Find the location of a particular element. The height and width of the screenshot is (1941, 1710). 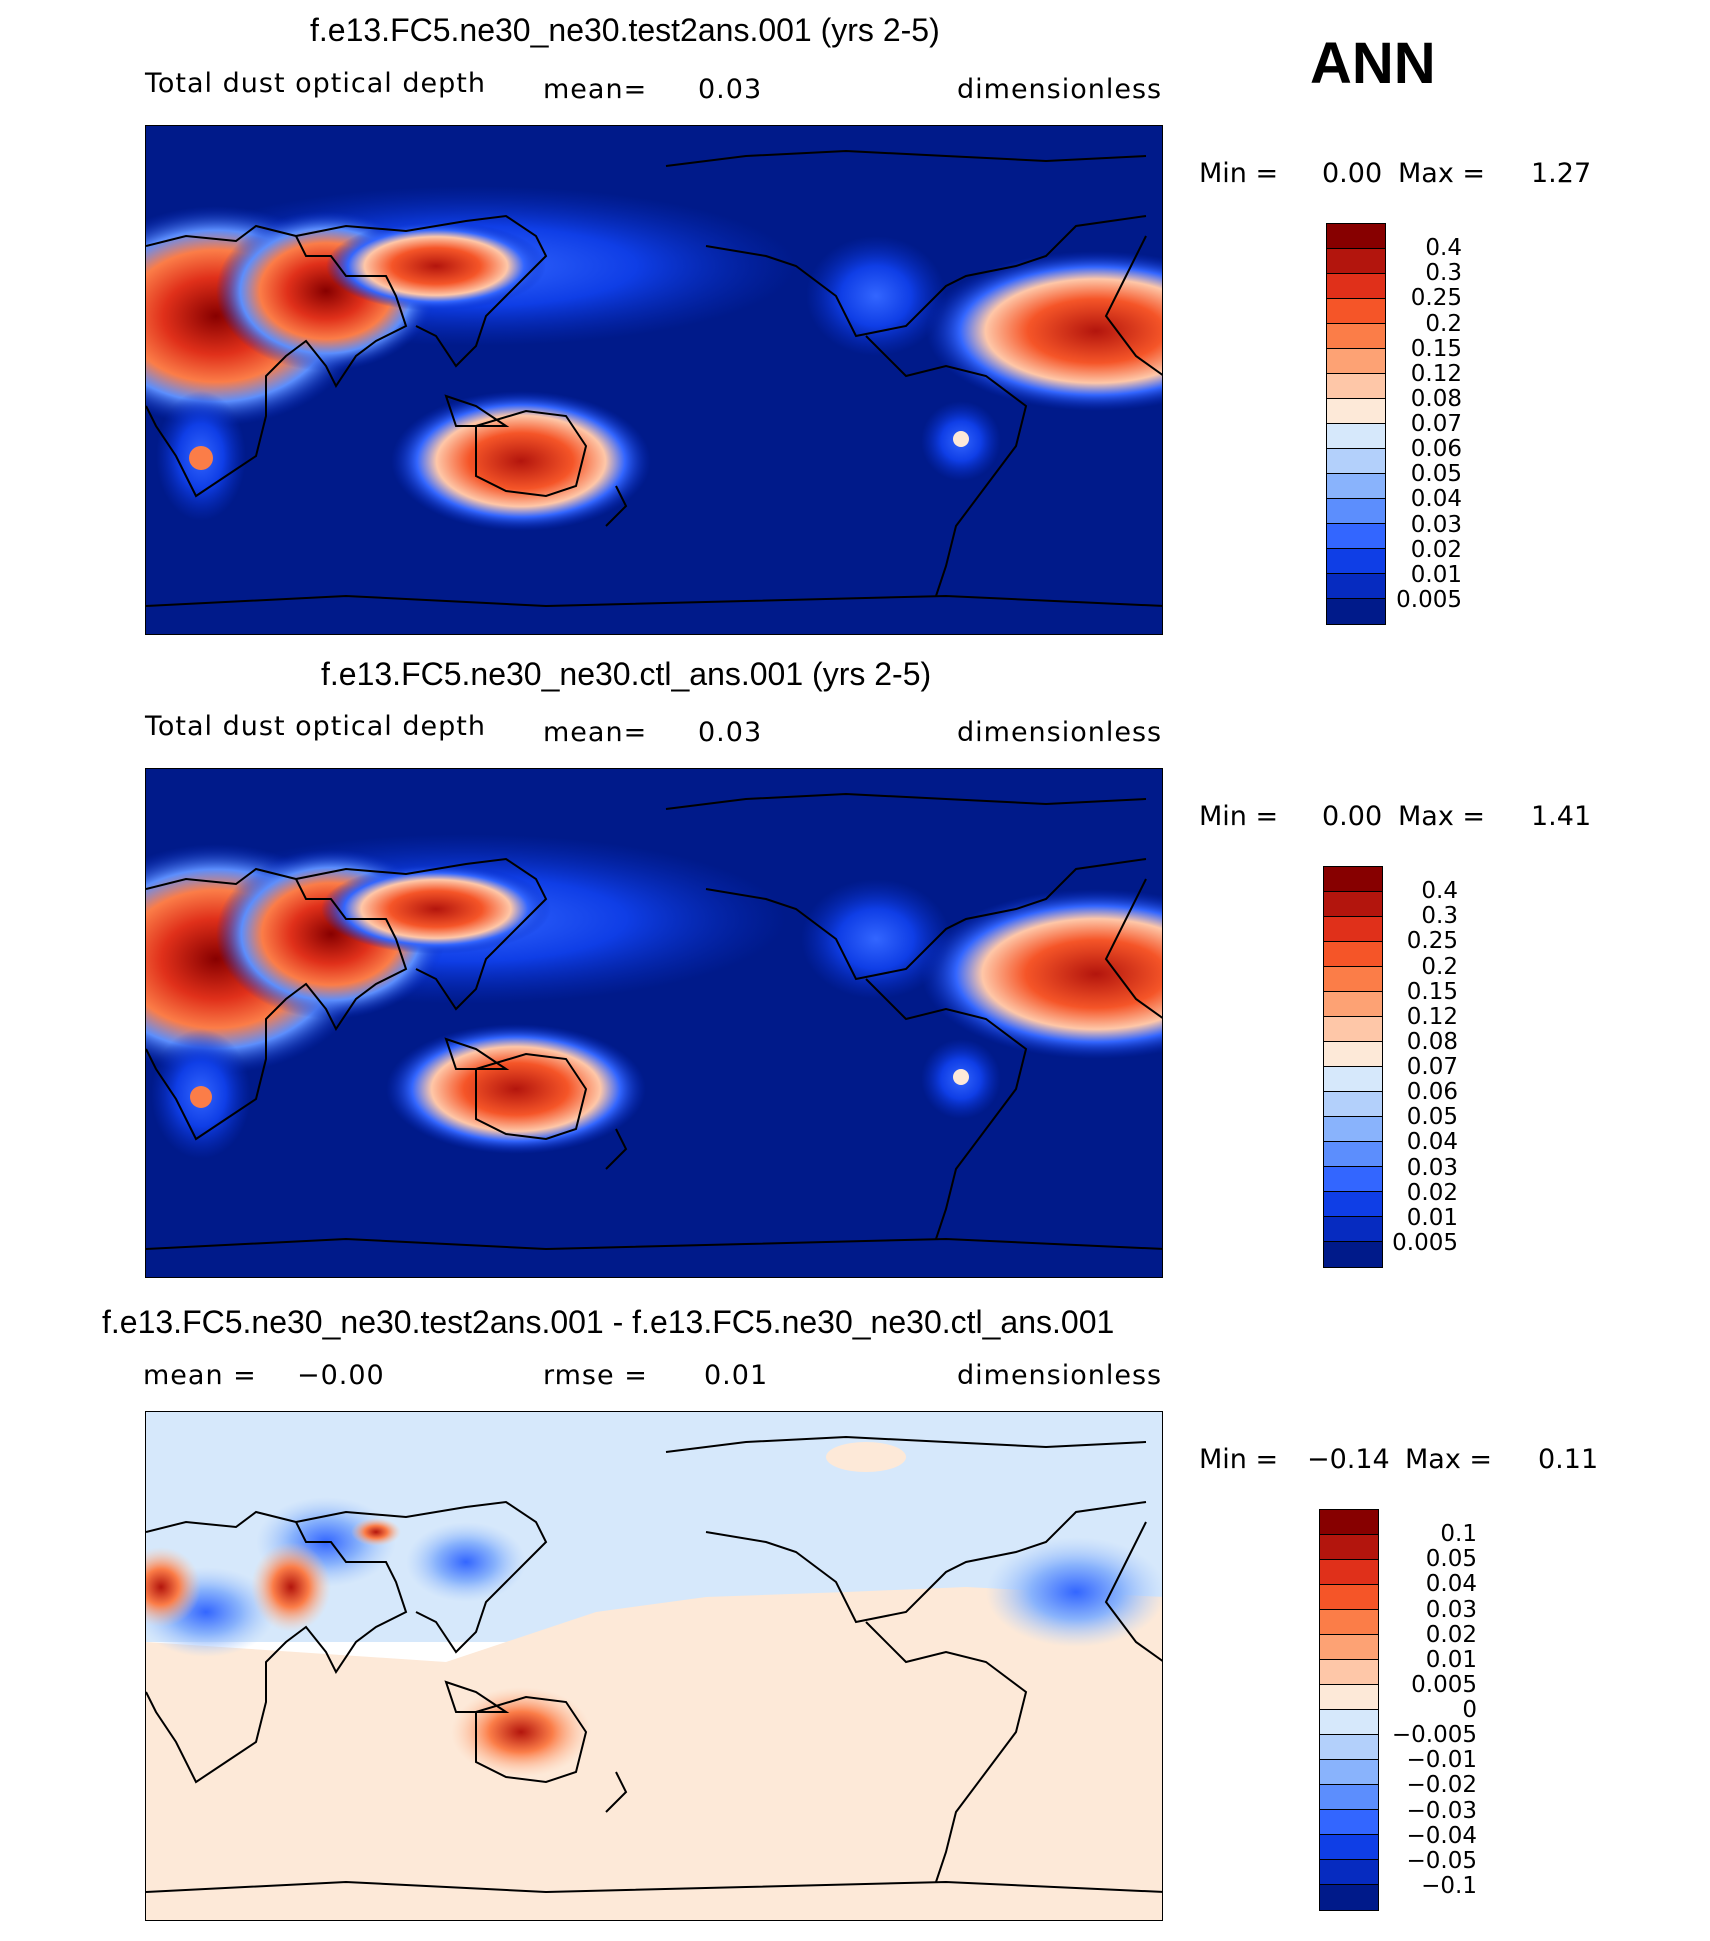

colorbar-tick-label: 0.2 is located at coordinates (1443, 323).